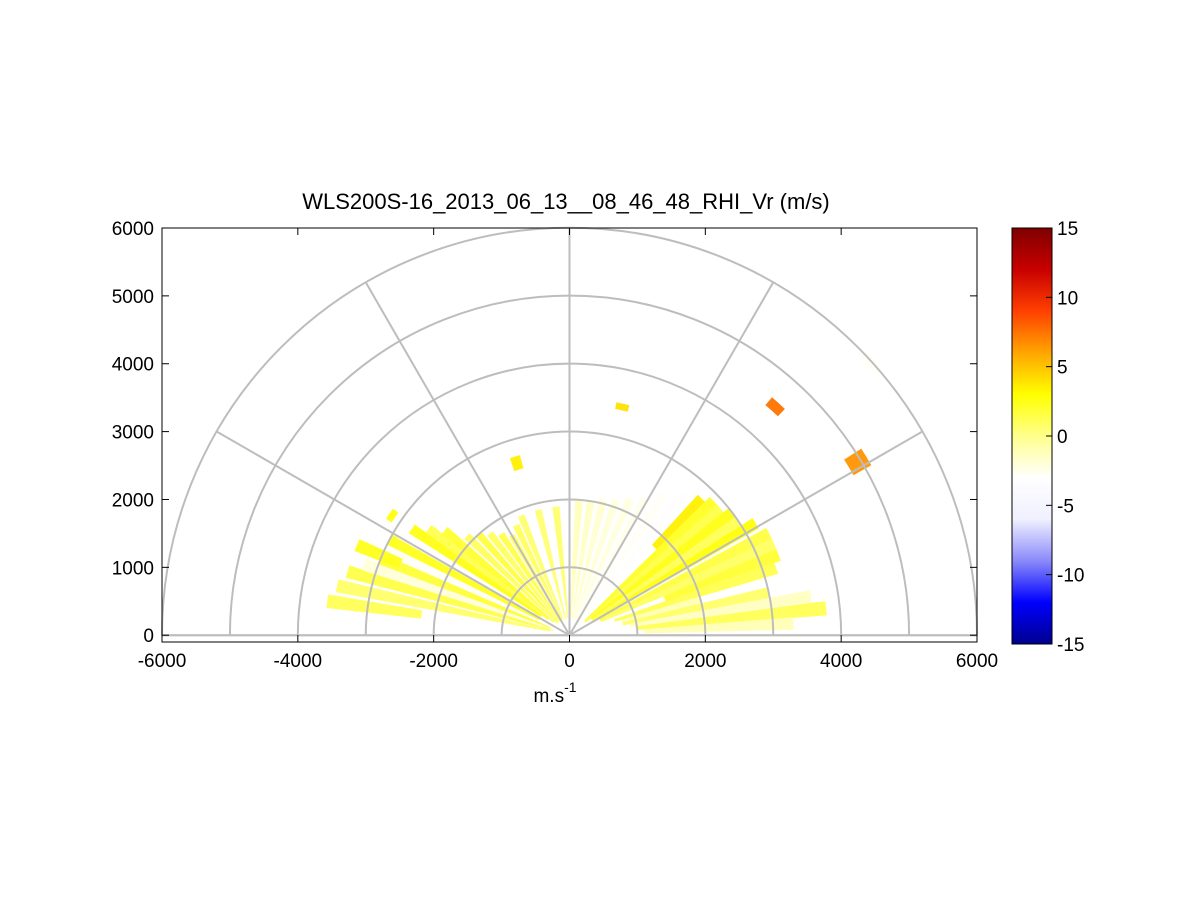  What do you see at coordinates (1070, 576) in the screenshot?
I see `colorbar-tick-label: -10` at bounding box center [1070, 576].